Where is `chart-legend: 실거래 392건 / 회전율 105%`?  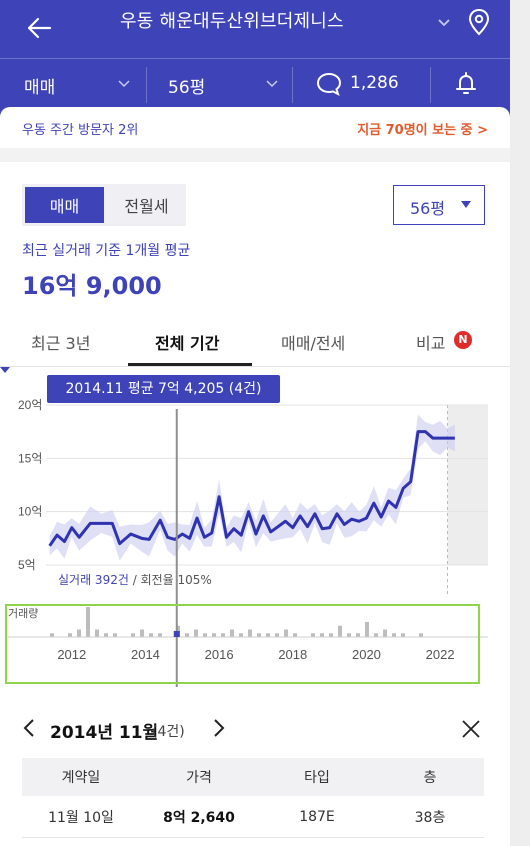 chart-legend: 실거래 392건 / 회전율 105% is located at coordinates (135, 579).